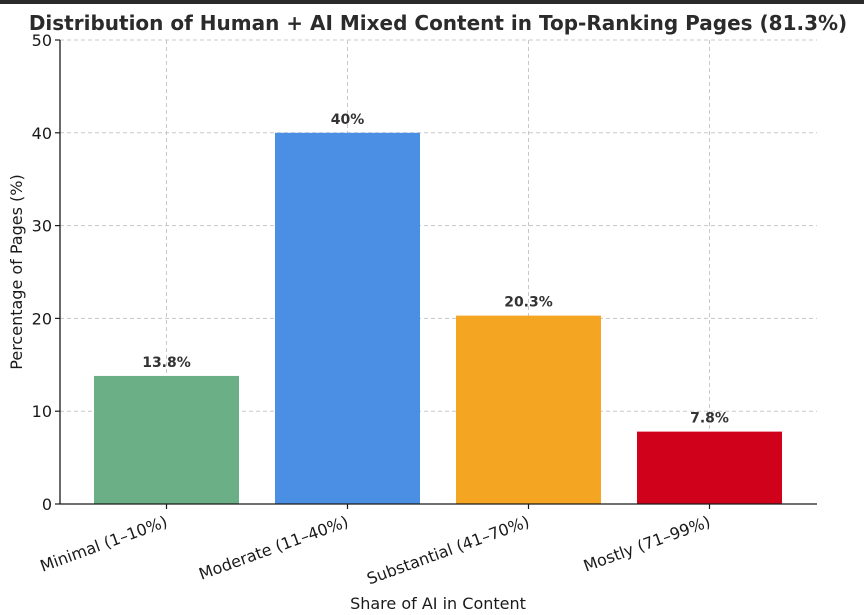  I want to click on x-tick-label: Minimal (1–10%), so click(103, 544).